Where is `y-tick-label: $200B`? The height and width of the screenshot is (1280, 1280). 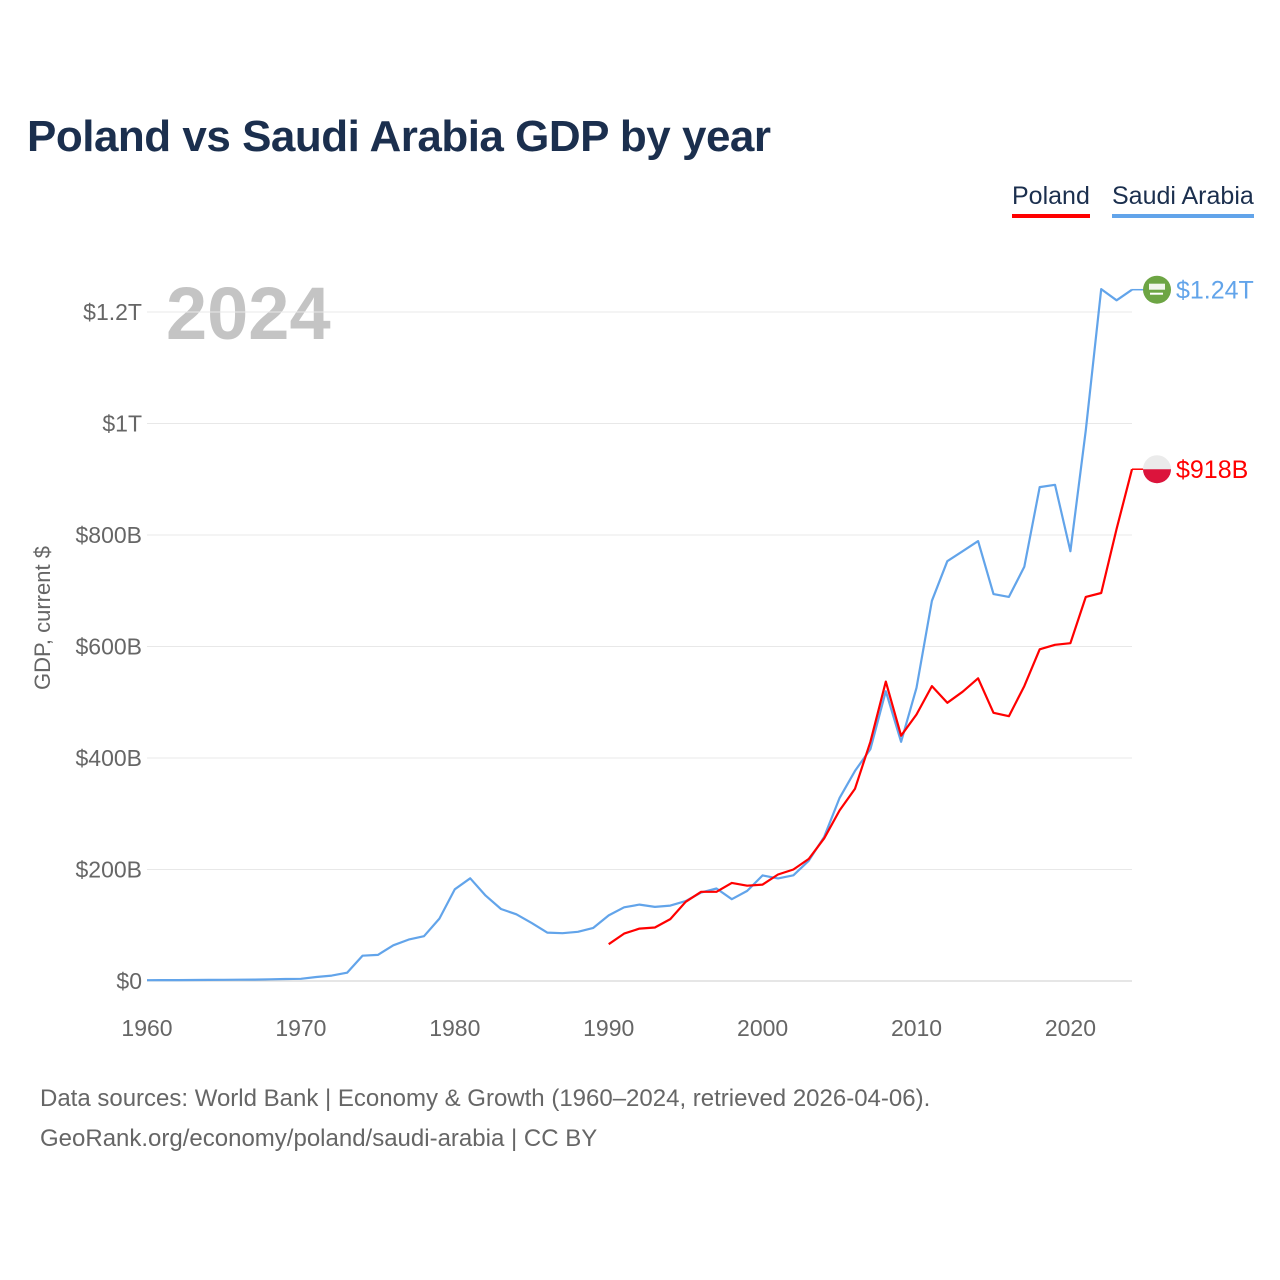
y-tick-label: $200B is located at coordinates (108, 870).